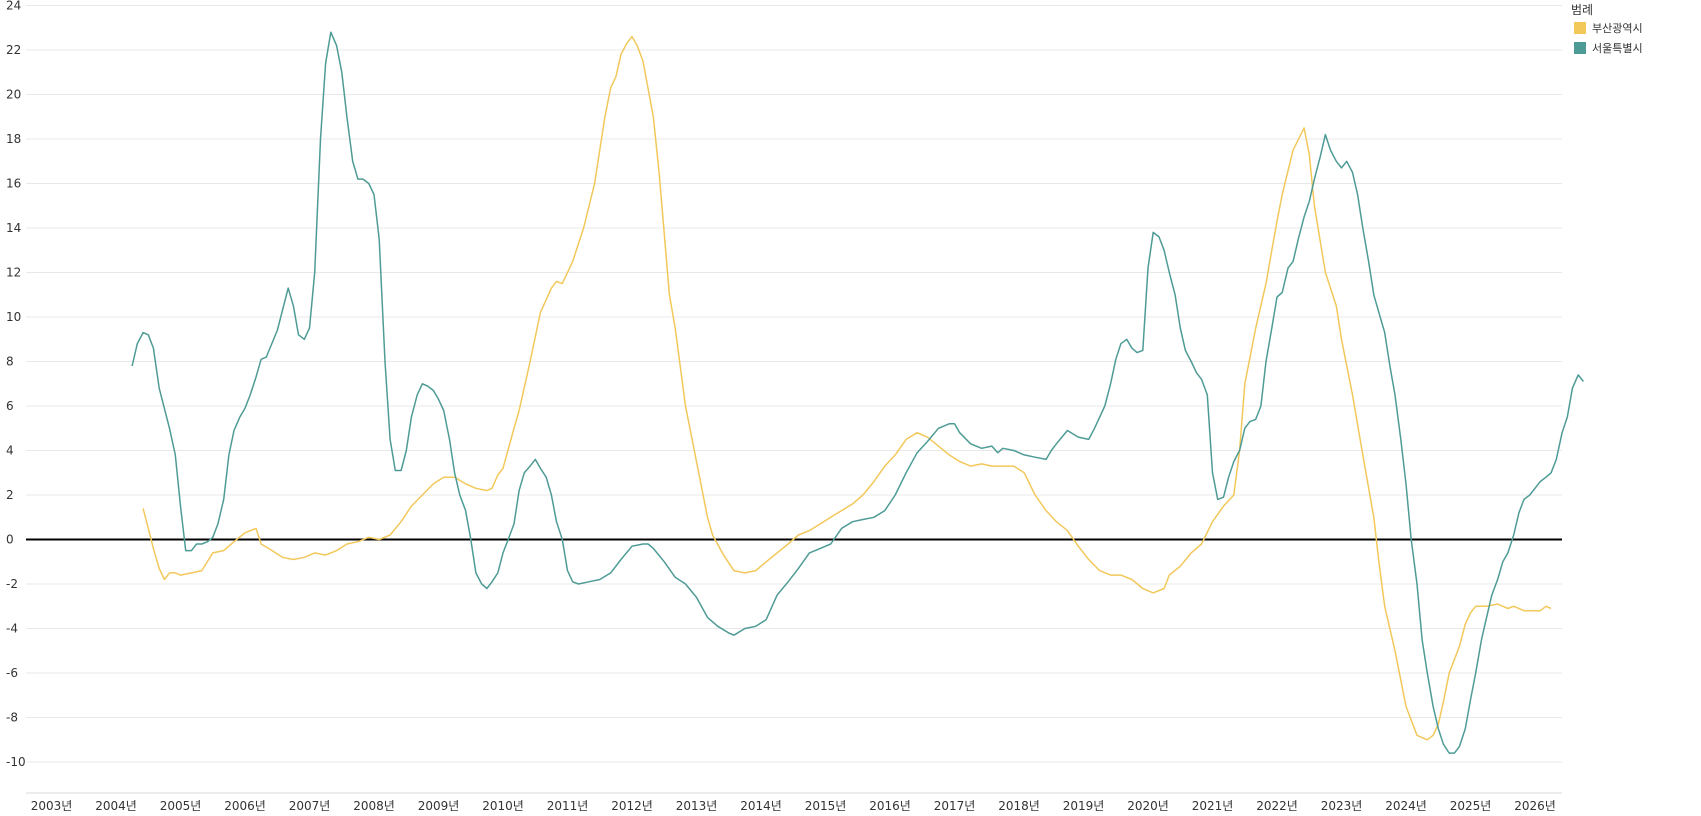 The height and width of the screenshot is (816, 1701). I want to click on legend-label: 서울특별시, so click(1617, 48).